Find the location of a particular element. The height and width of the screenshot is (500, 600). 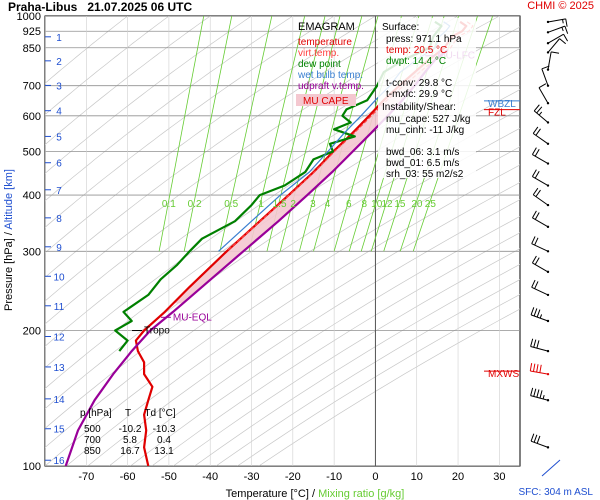

y-tick-label: 700 is located at coordinates (32, 87).